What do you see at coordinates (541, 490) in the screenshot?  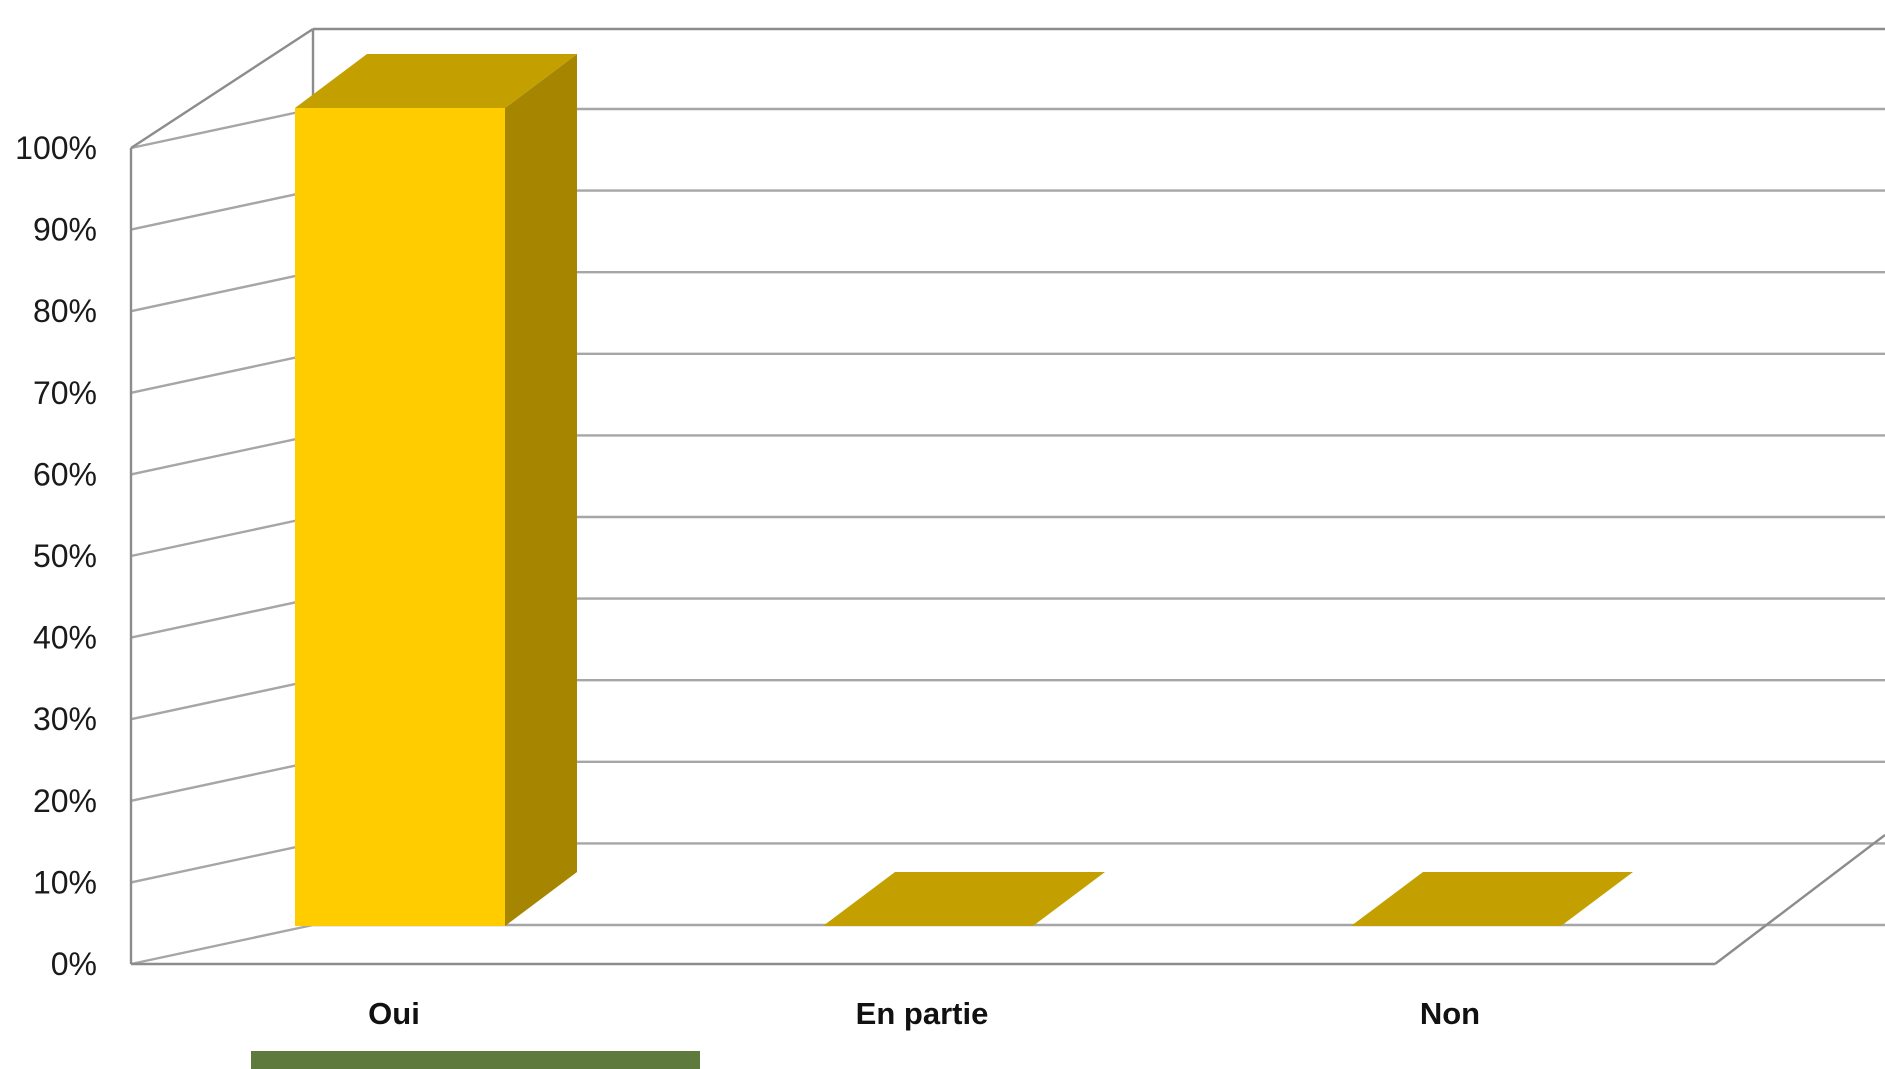 I see `bar-side-face` at bounding box center [541, 490].